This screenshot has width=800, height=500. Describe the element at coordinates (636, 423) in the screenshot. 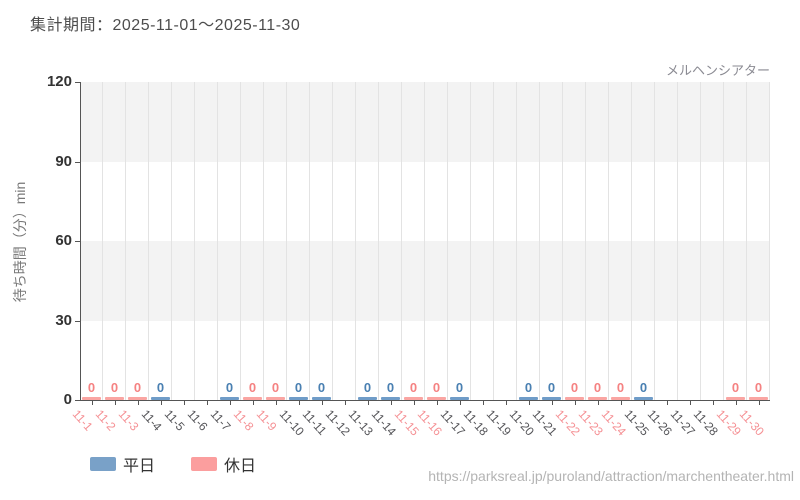

I see `x-tick-label: 11-25` at that location.